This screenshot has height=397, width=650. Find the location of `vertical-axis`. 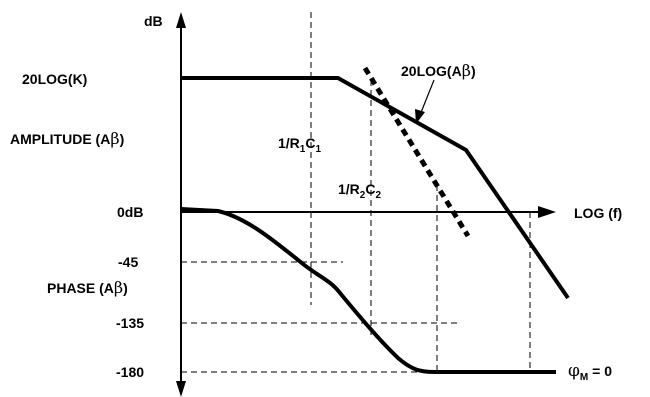

vertical-axis is located at coordinates (181, 204).